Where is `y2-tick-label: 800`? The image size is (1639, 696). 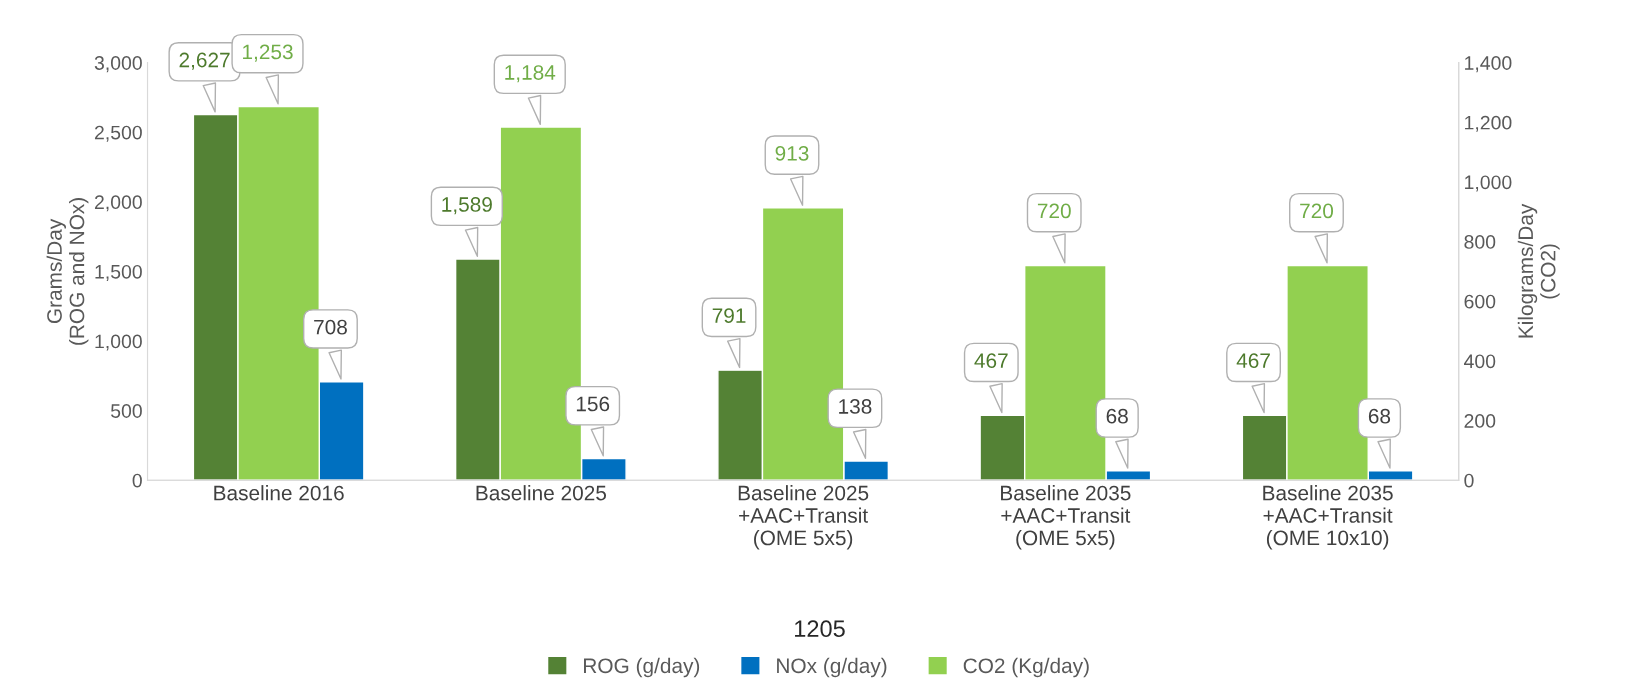
y2-tick-label: 800 is located at coordinates (1480, 242).